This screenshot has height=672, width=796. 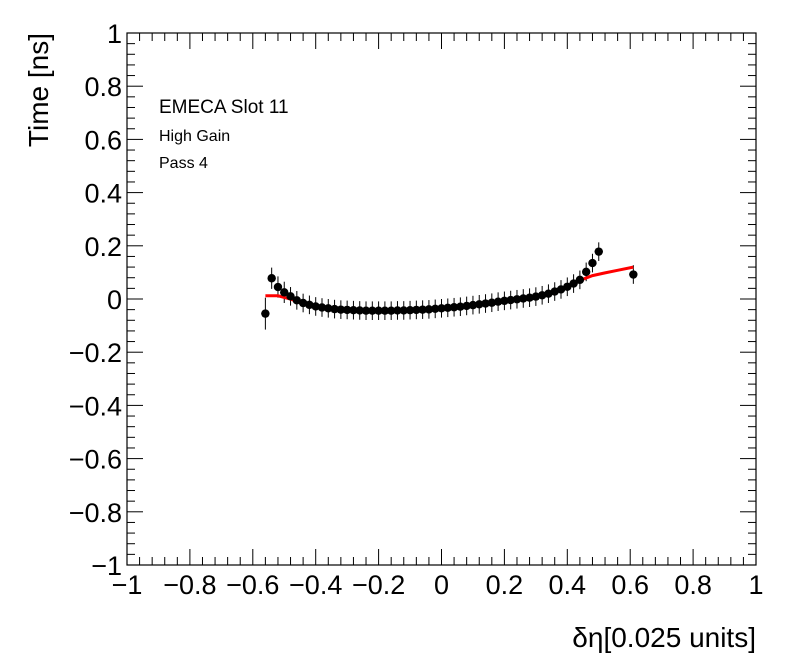 What do you see at coordinates (664, 637) in the screenshot?
I see `x-axis-label: δη[0.025 units]` at bounding box center [664, 637].